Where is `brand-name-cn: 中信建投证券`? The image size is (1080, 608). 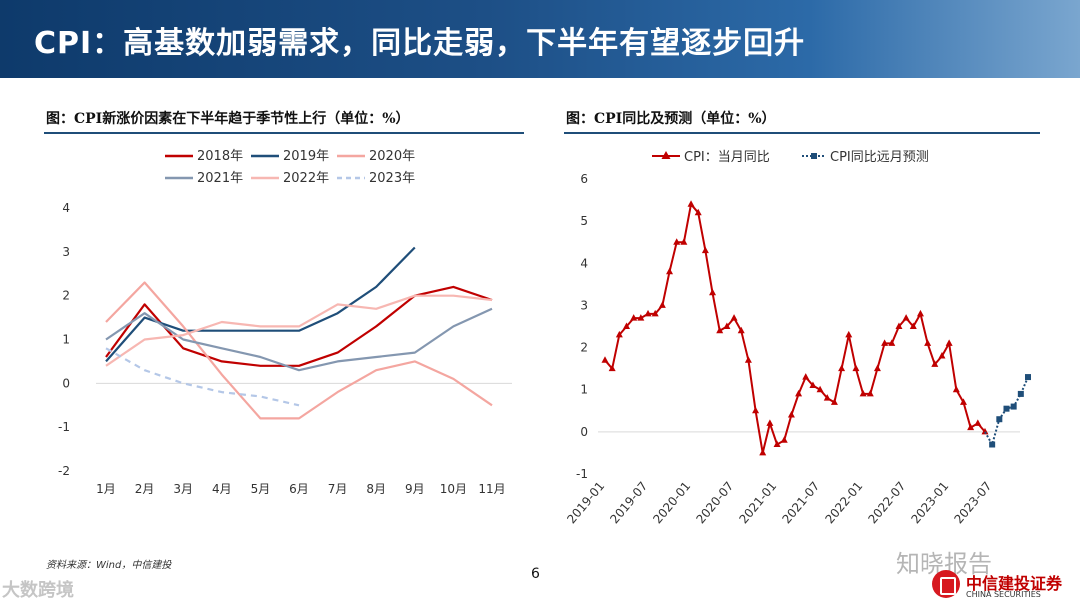
brand-name-cn: 中信建投证券 is located at coordinates (1014, 583).